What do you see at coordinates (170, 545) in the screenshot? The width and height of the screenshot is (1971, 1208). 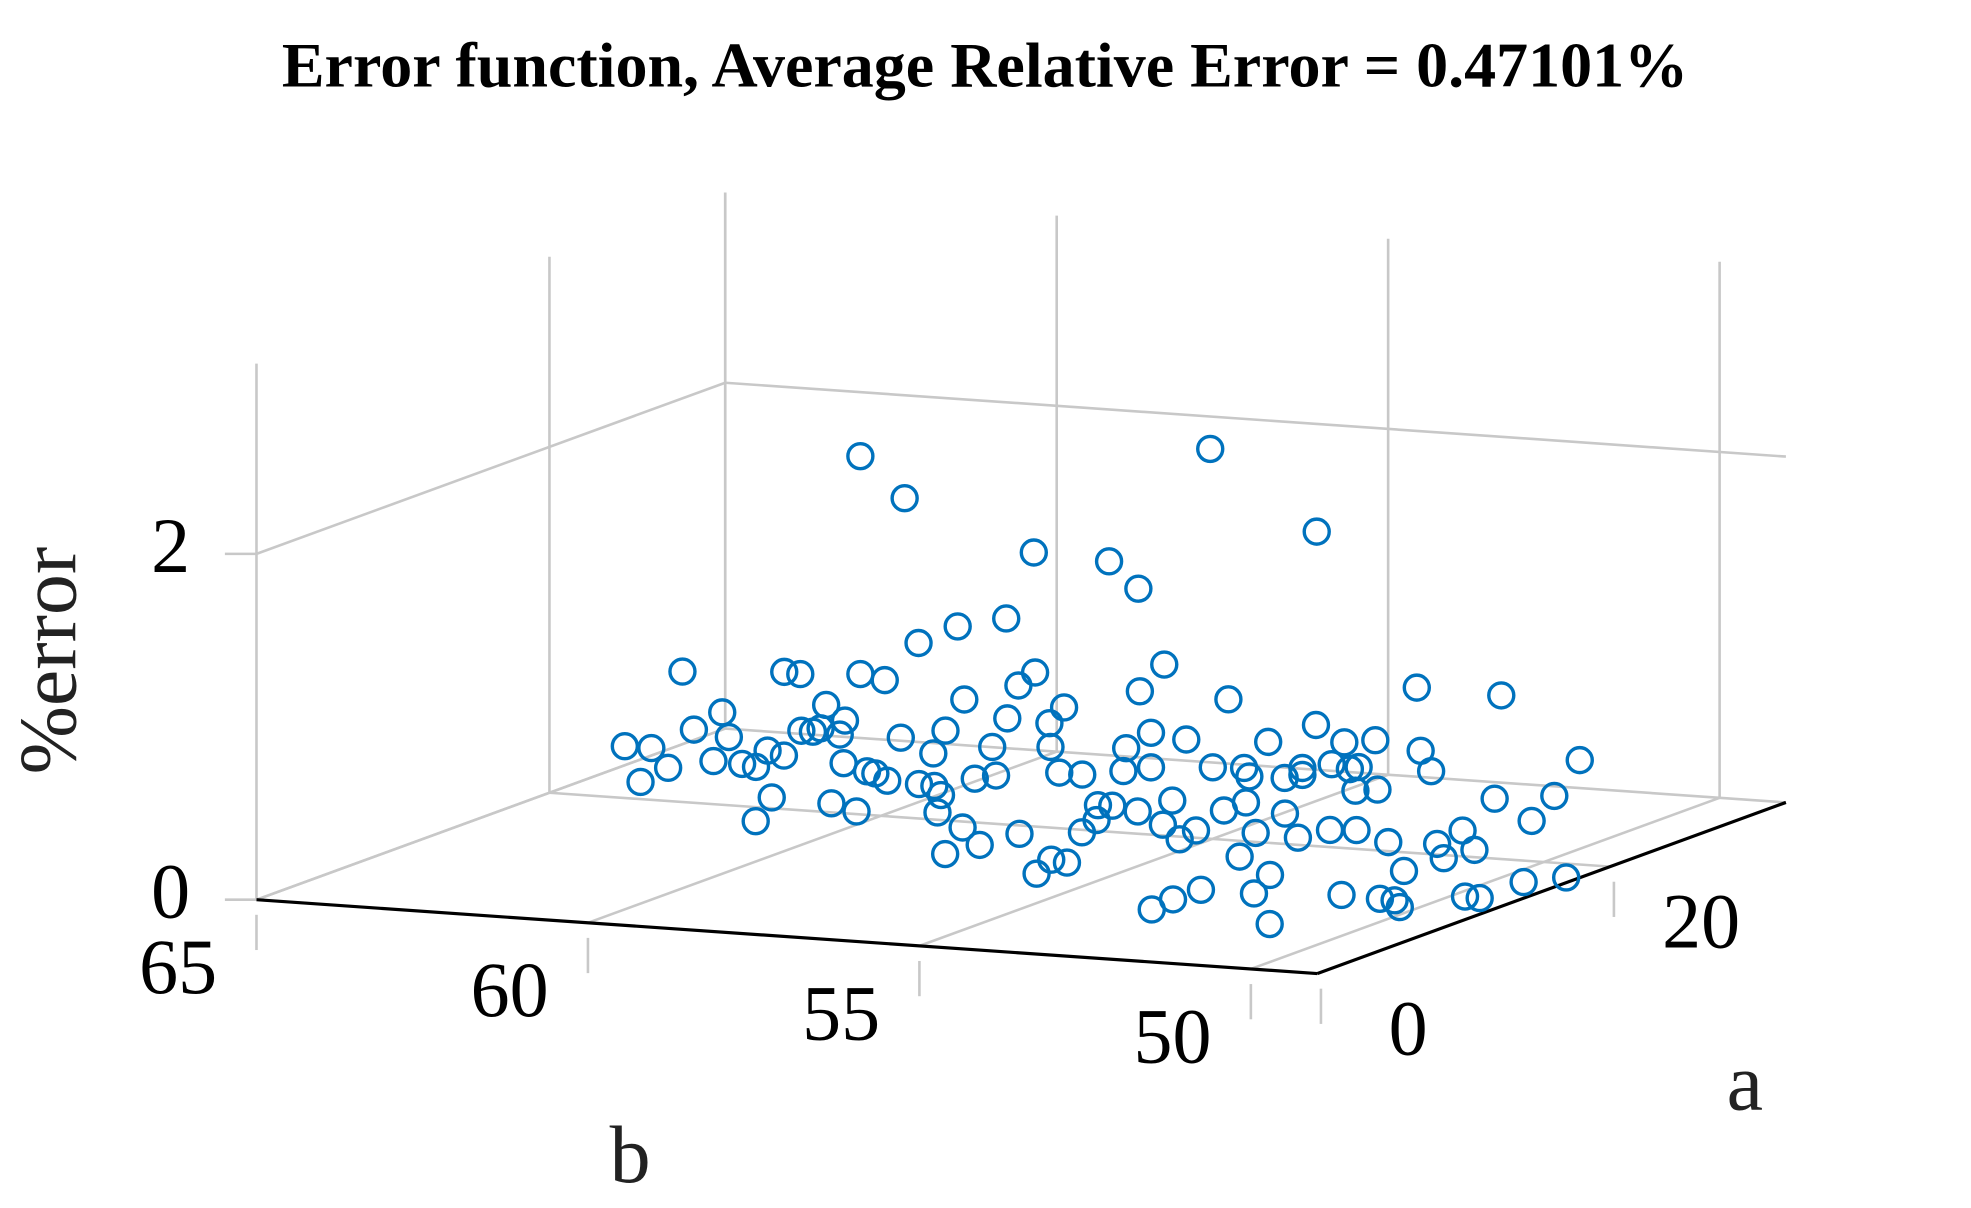 I see `z-tick-label: 2` at bounding box center [170, 545].